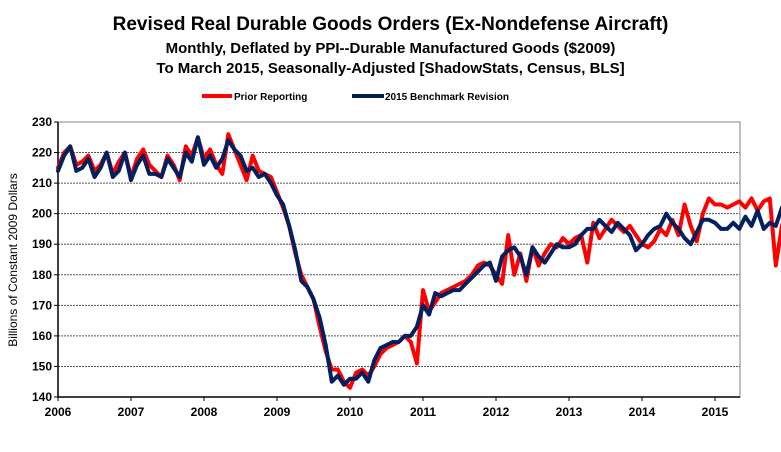 The image size is (781, 452). I want to click on y-tick-label: 140, so click(42, 397).